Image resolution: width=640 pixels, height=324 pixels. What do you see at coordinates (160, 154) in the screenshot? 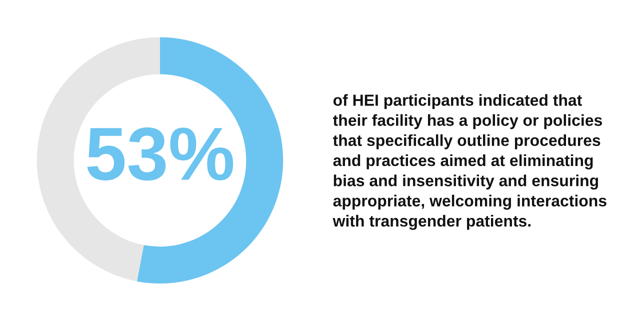
I see `data-label: 53%` at bounding box center [160, 154].